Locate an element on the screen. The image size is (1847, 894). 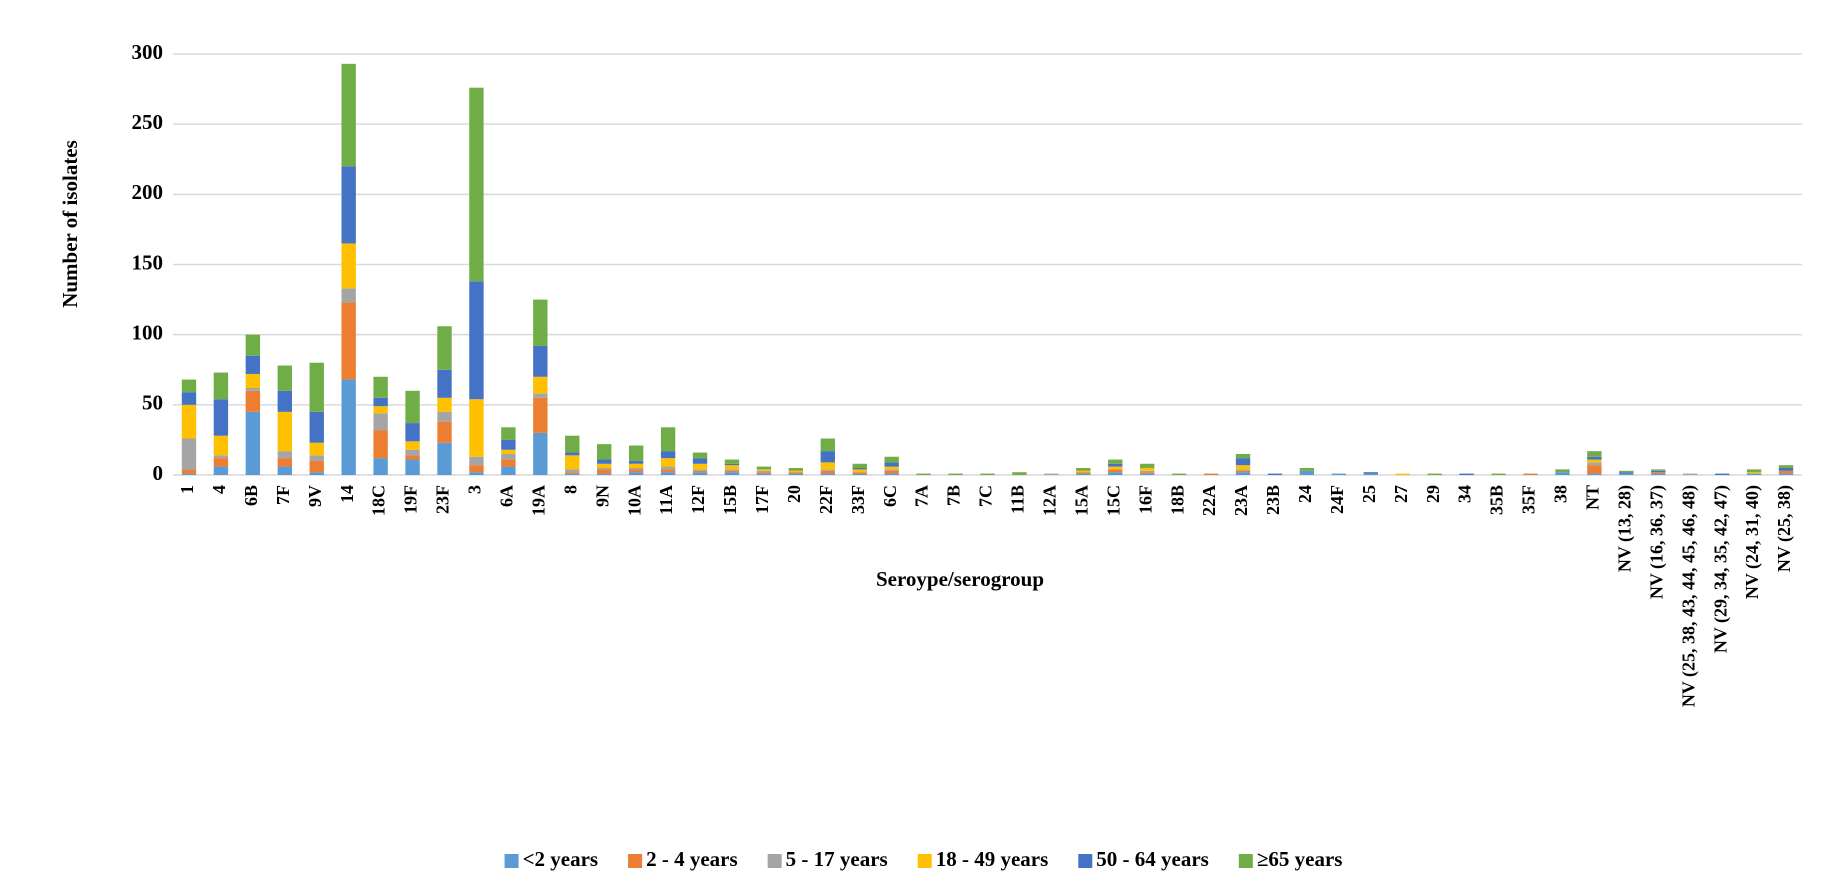
x-tick-label: 3 is located at coordinates (475, 489).